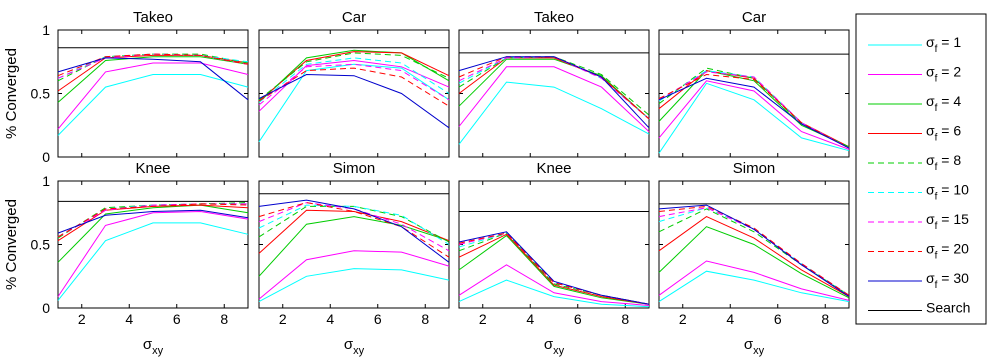  What do you see at coordinates (948, 308) in the screenshot?
I see `legend-label: Search` at bounding box center [948, 308].